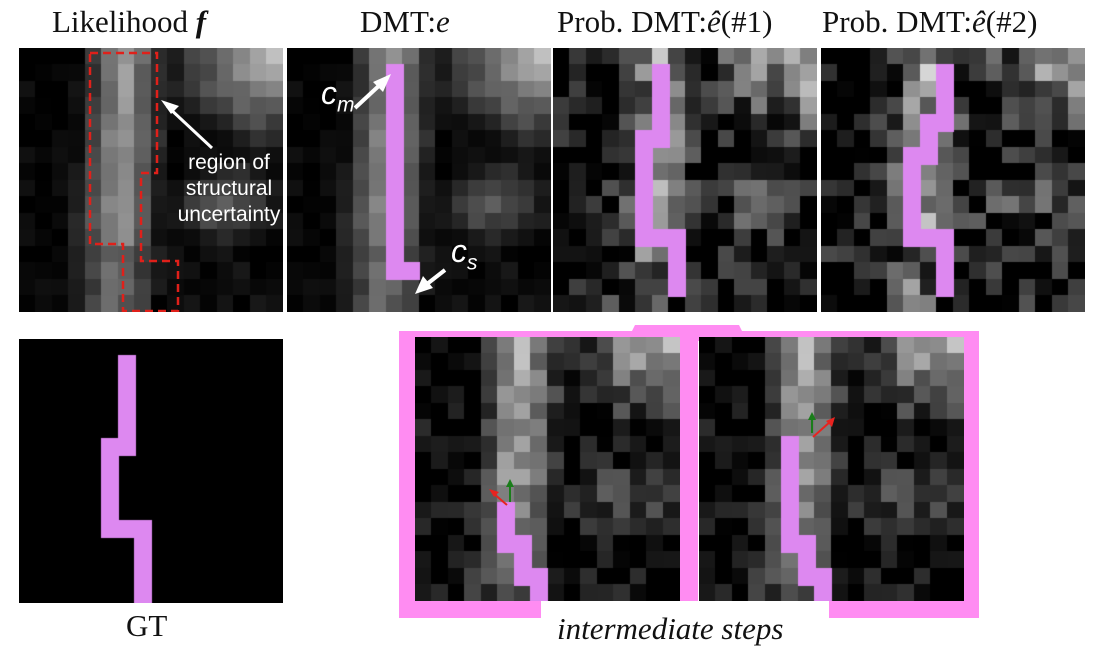 This screenshot has width=1097, height=650. What do you see at coordinates (120, 21) in the screenshot?
I see `title-likelihood-text: Likelihood` at bounding box center [120, 21].